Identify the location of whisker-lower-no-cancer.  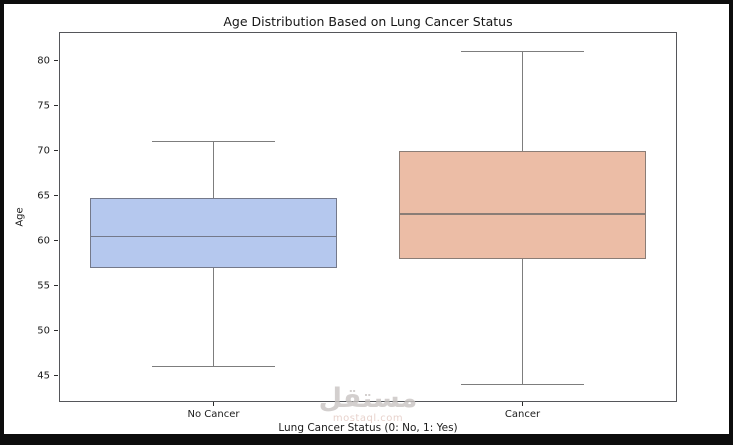
(213, 317).